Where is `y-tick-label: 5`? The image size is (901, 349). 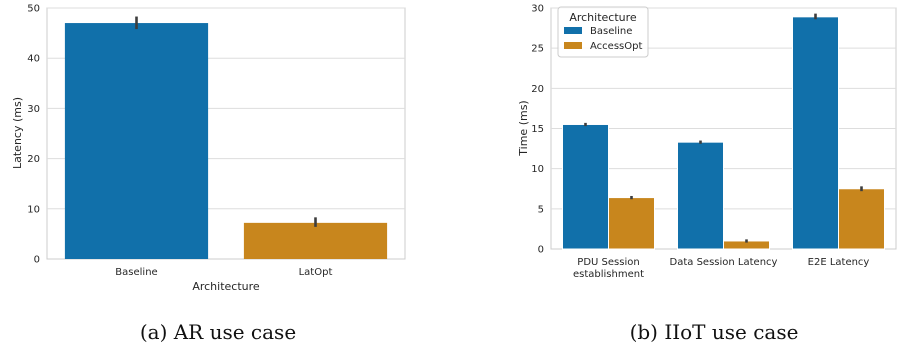
y-tick-label: 5 is located at coordinates (541, 209).